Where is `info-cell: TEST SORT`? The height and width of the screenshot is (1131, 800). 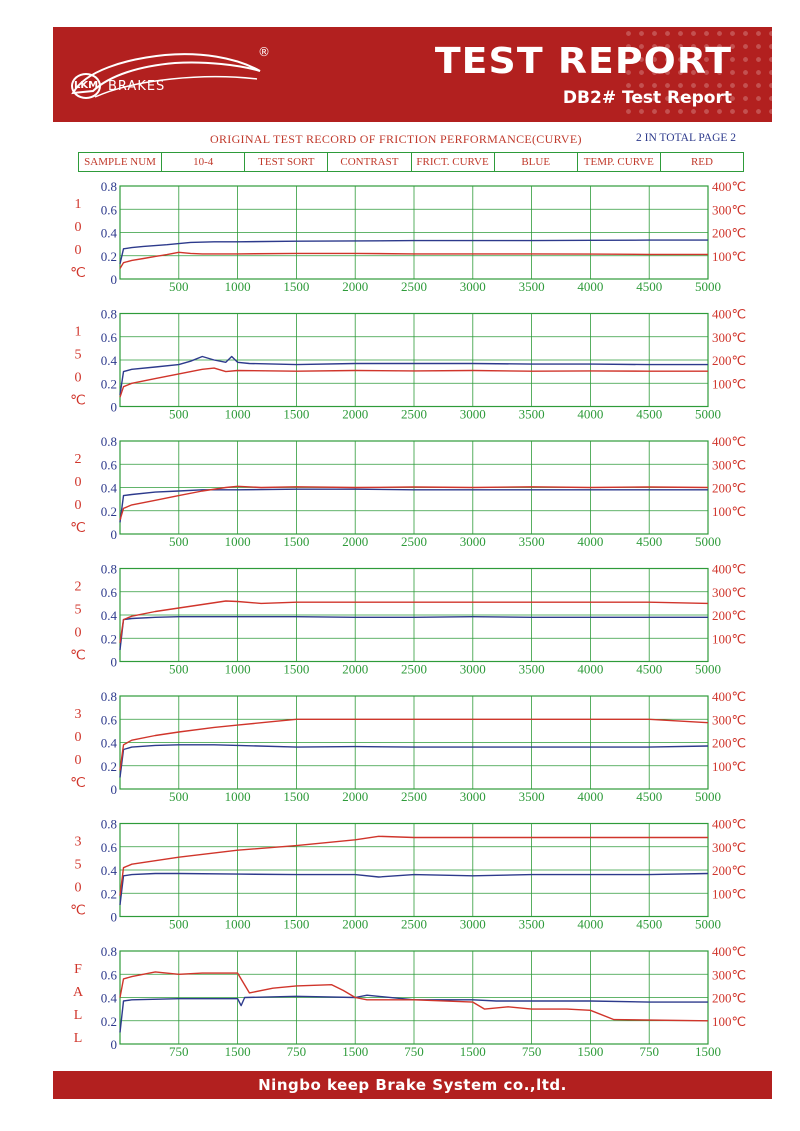
info-cell: TEST SORT is located at coordinates (287, 162).